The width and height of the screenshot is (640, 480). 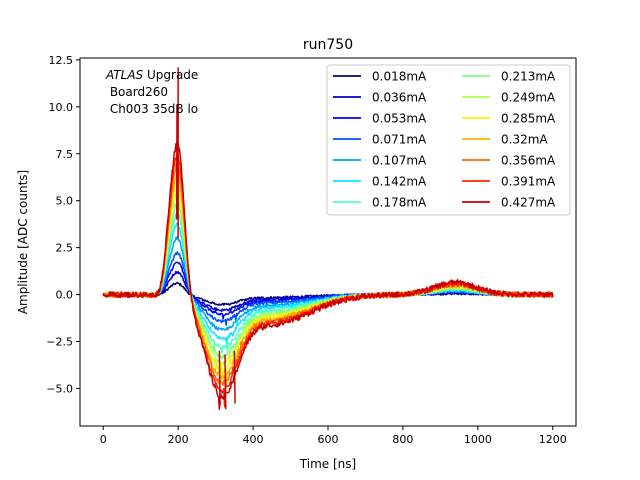 I want to click on chart-title: run750, so click(x=328, y=45).